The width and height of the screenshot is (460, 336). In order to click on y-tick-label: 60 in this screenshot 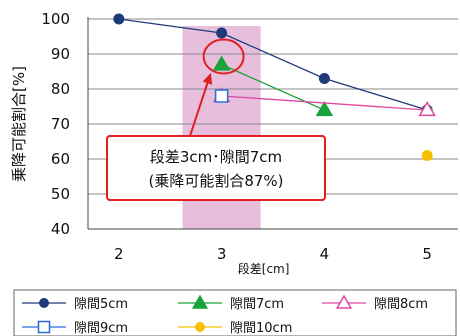, I will do `click(60, 159)`.